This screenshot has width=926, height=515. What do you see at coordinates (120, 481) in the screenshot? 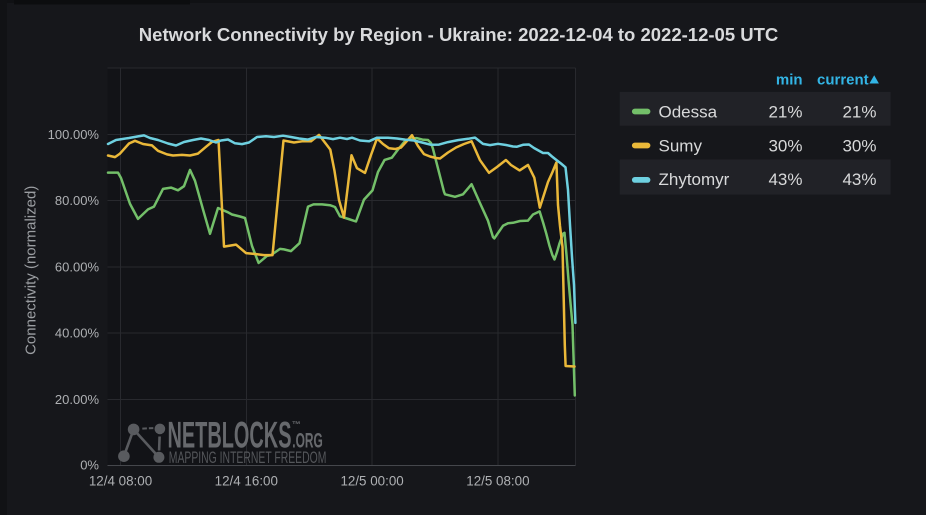
I see `svg-text: 12/4 08:00` at bounding box center [120, 481].